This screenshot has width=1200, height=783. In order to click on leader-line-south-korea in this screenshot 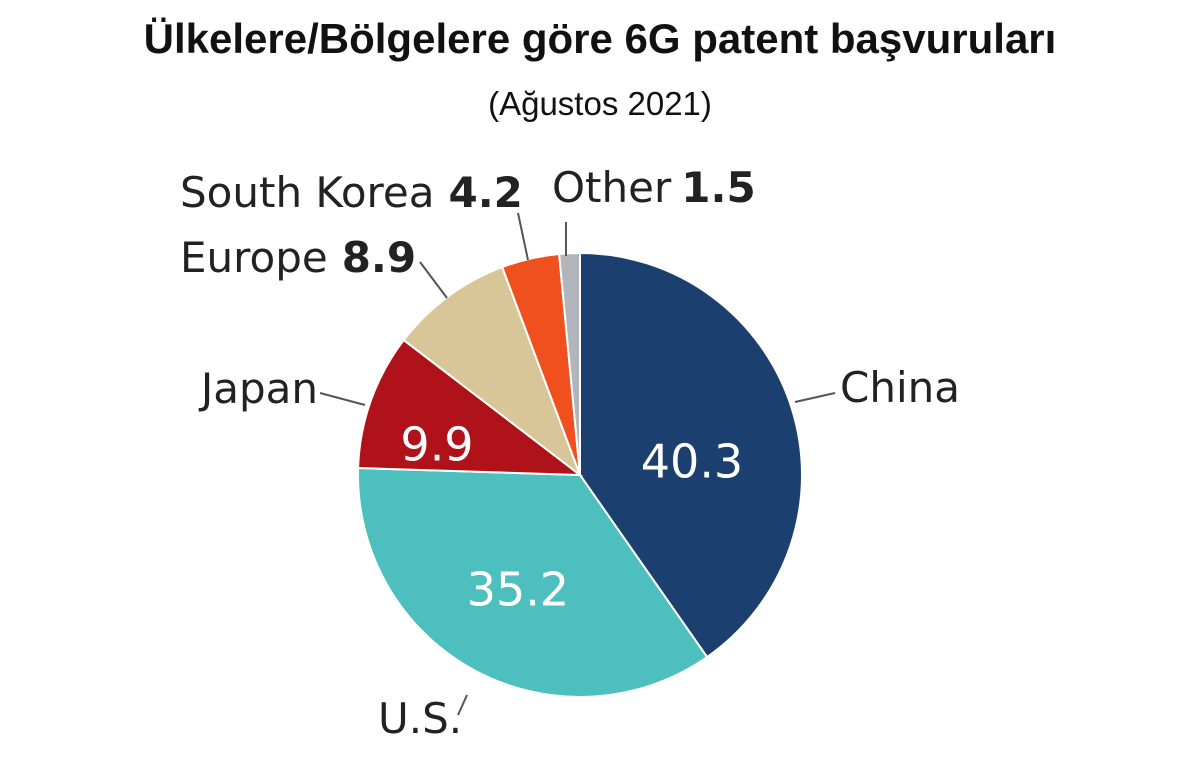, I will do `click(523, 236)`.